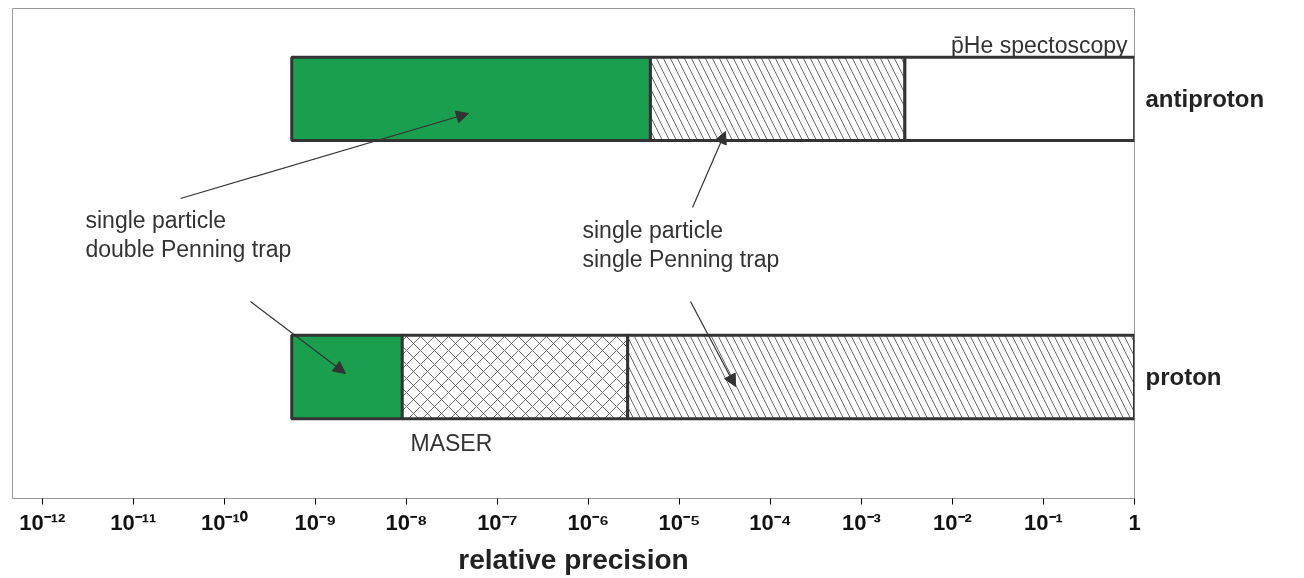 The width and height of the screenshot is (1304, 578). Describe the element at coordinates (770, 522) in the screenshot. I see `x-tick-label: 10⁻⁴` at that location.